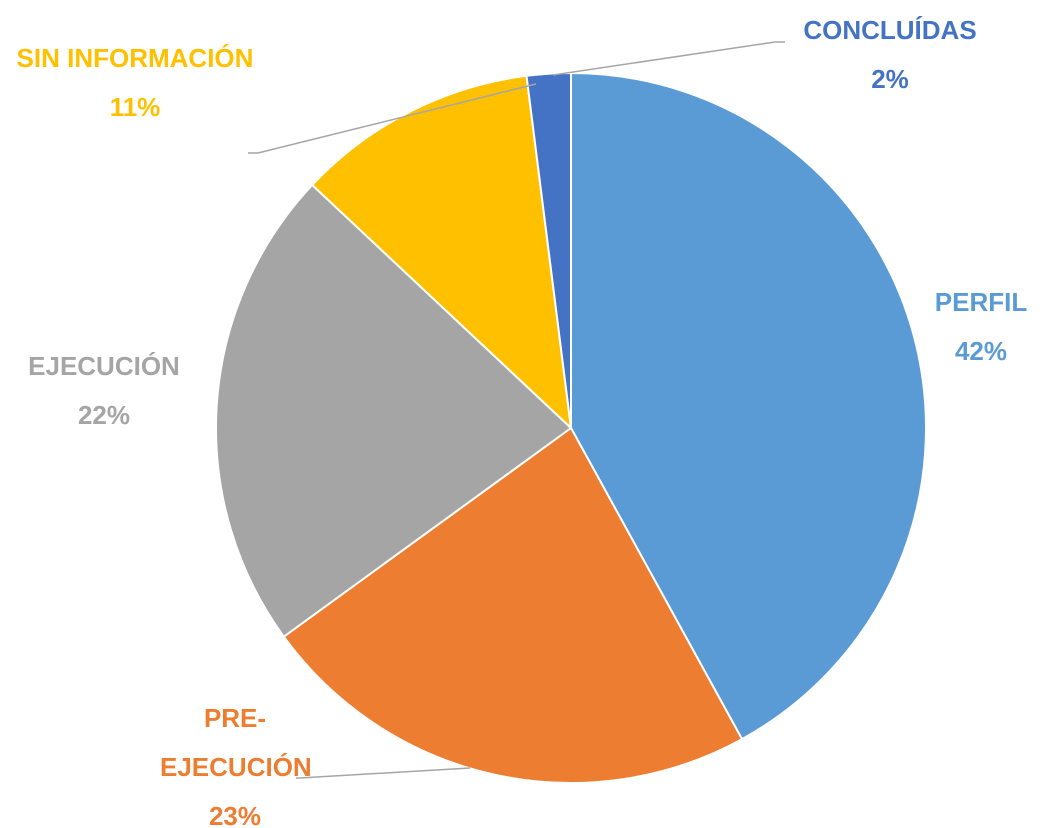 The image size is (1048, 828). Describe the element at coordinates (135, 58) in the screenshot. I see `label-name: SIN INFORMACIÓN` at that location.